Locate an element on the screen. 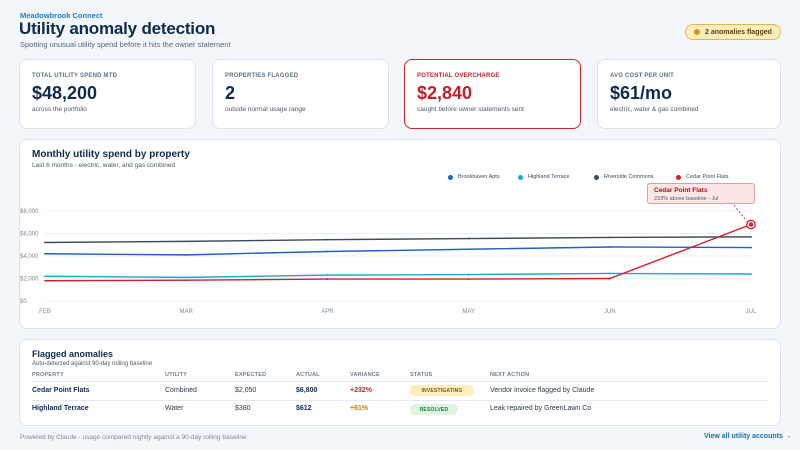  kpi-label: AVG COST PER UNIT is located at coordinates (642, 76).